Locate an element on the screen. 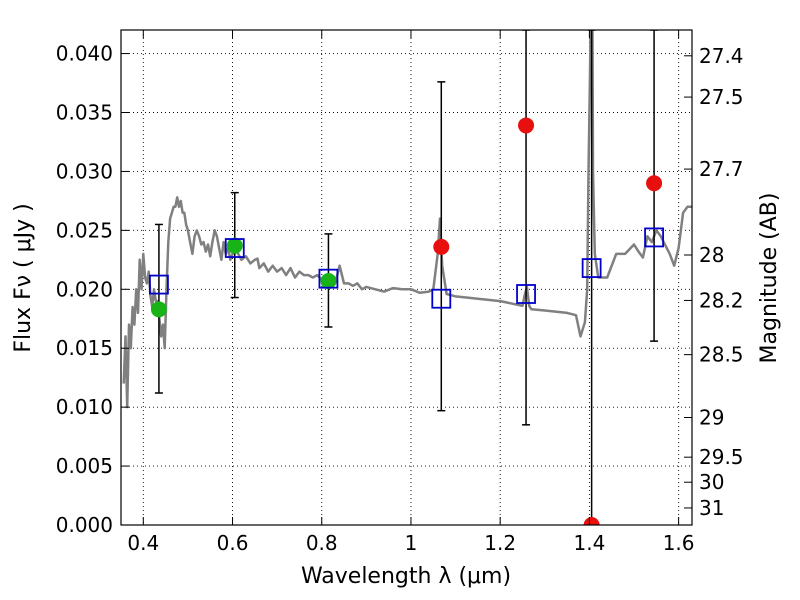  x-tick-label: 1.4 is located at coordinates (589, 543).